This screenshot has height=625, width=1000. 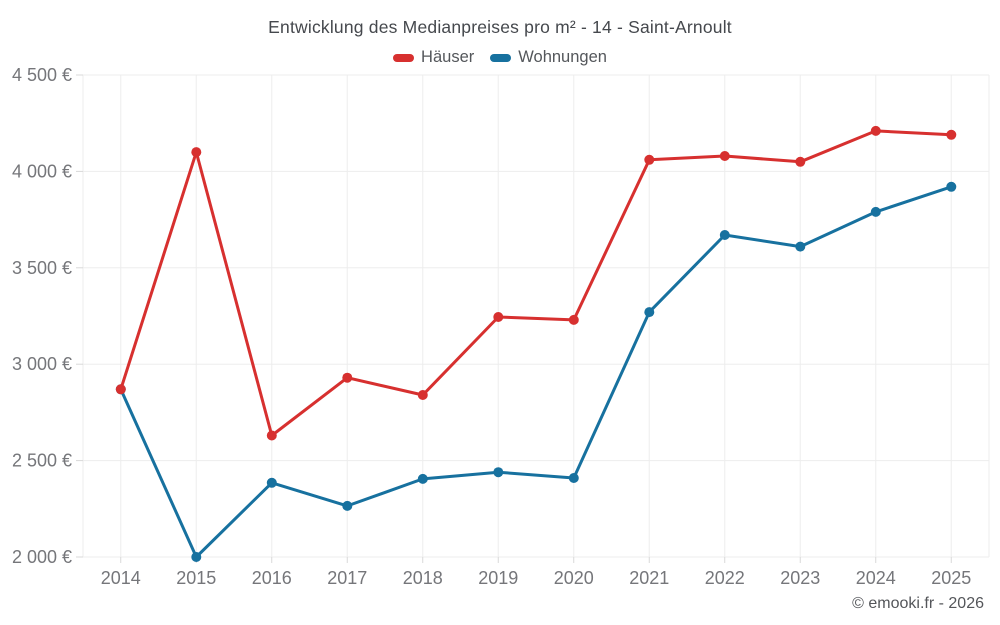 What do you see at coordinates (951, 186) in the screenshot?
I see `data-point-wohnungen-2025` at bounding box center [951, 186].